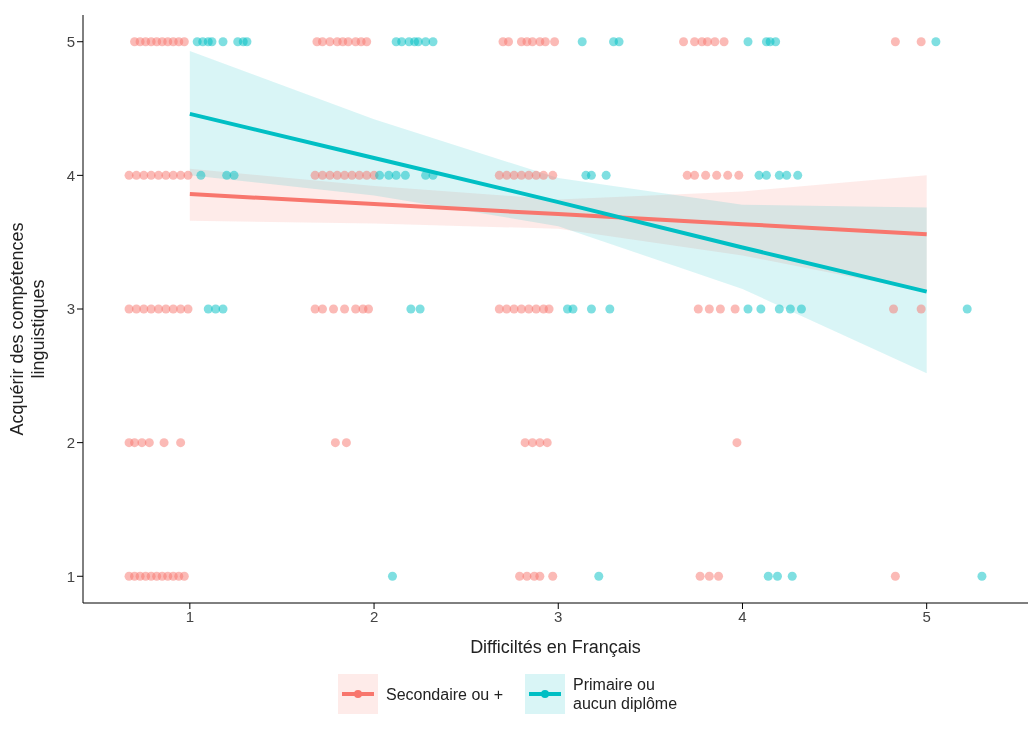  I want to click on line-series, so click(558, 214).